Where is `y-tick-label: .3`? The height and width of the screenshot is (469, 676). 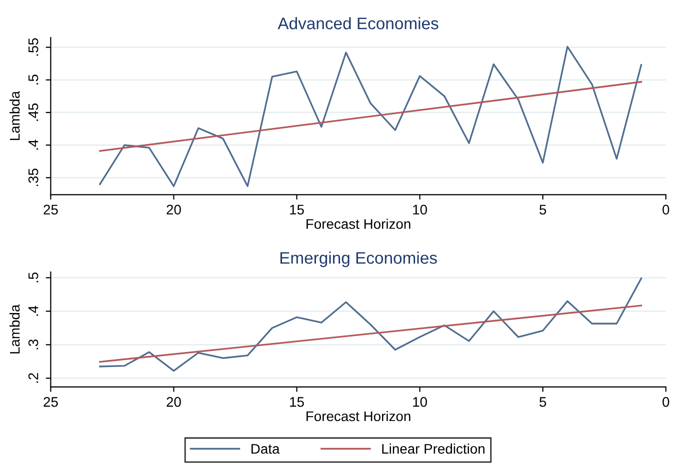
y-tick-label: .3 is located at coordinates (33, 345).